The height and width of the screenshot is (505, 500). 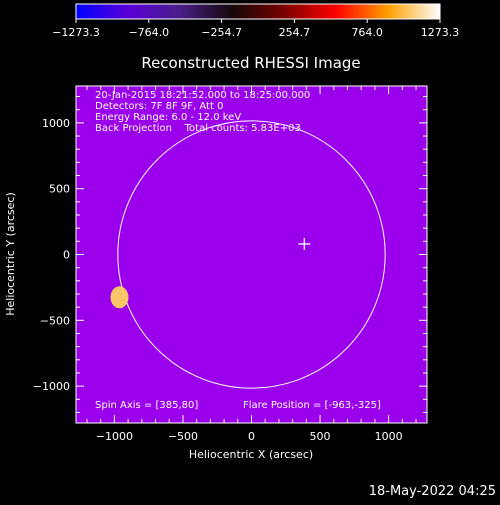 I want to click on footer-timestamp: 18-May-2022 04:25, so click(x=432, y=491).